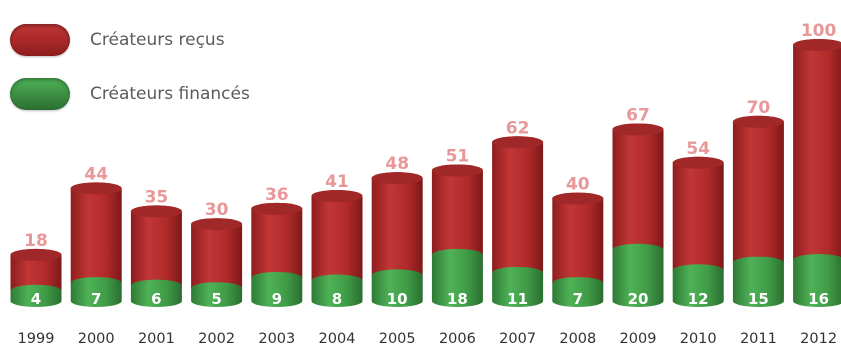 This screenshot has width=841, height=351. Describe the element at coordinates (638, 129) in the screenshot. I see `bar-cap-2009` at that location.